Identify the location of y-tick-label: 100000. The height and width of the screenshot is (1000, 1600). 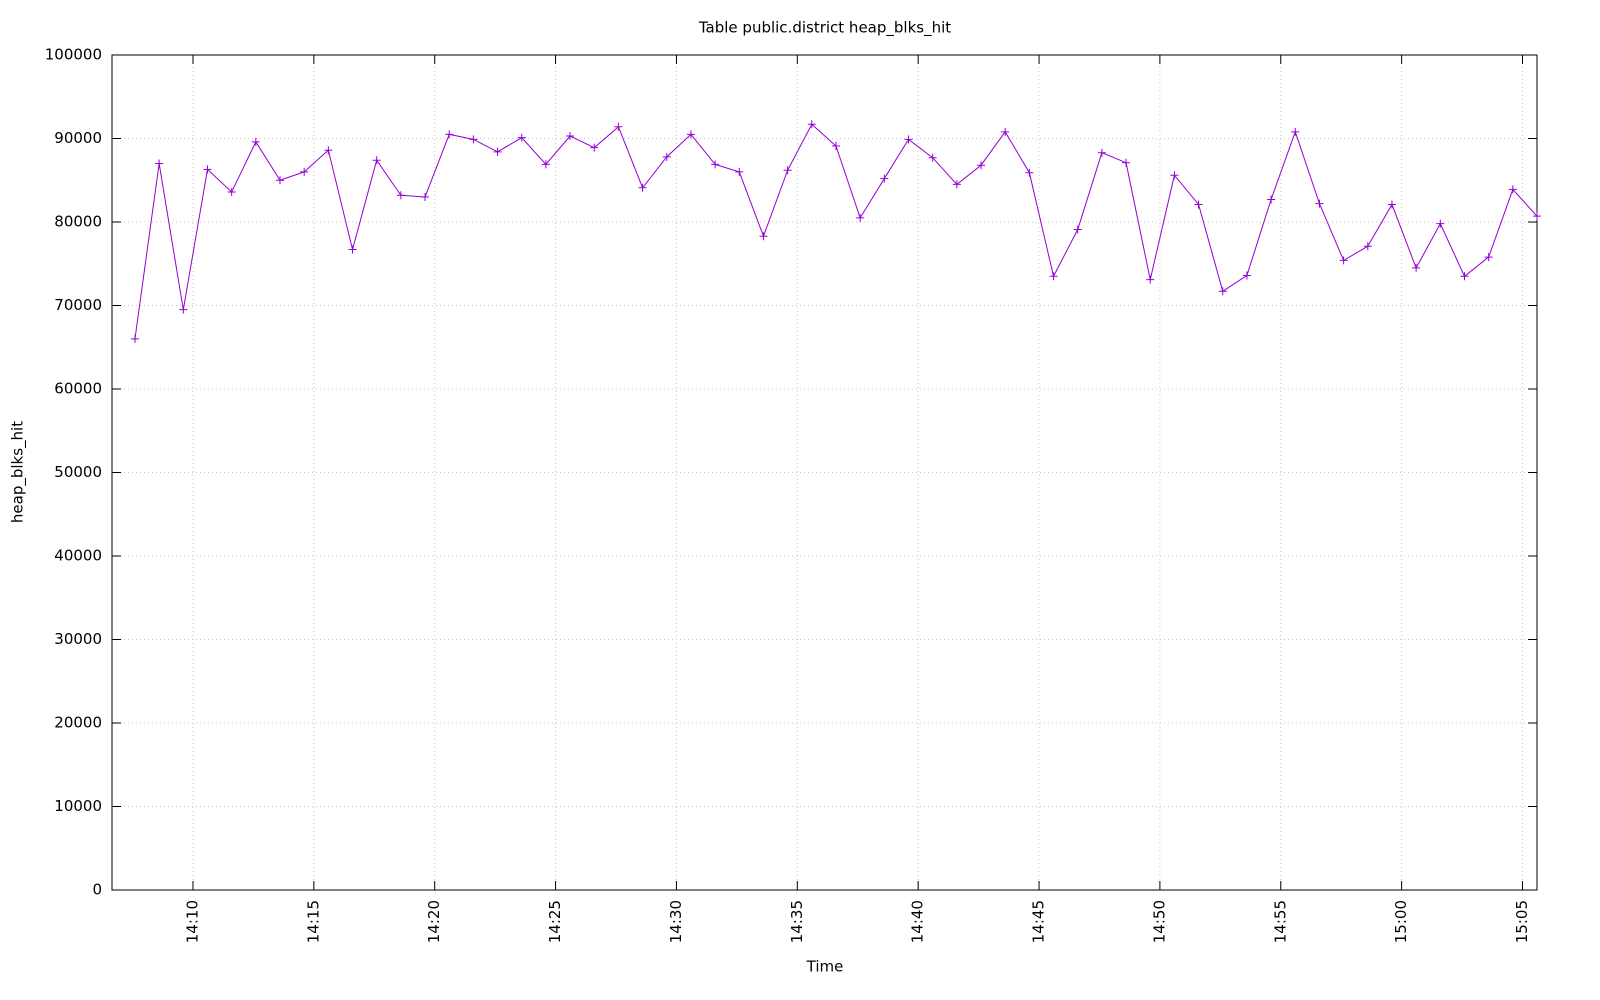
(73, 55).